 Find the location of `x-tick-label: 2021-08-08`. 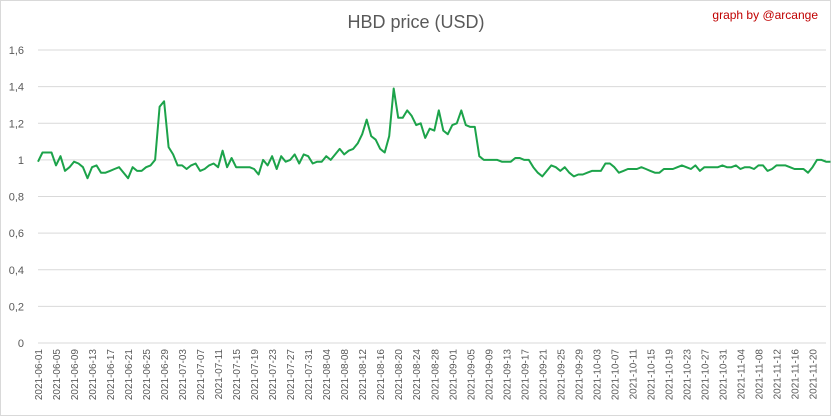

x-tick-label: 2021-08-08 is located at coordinates (345, 375).